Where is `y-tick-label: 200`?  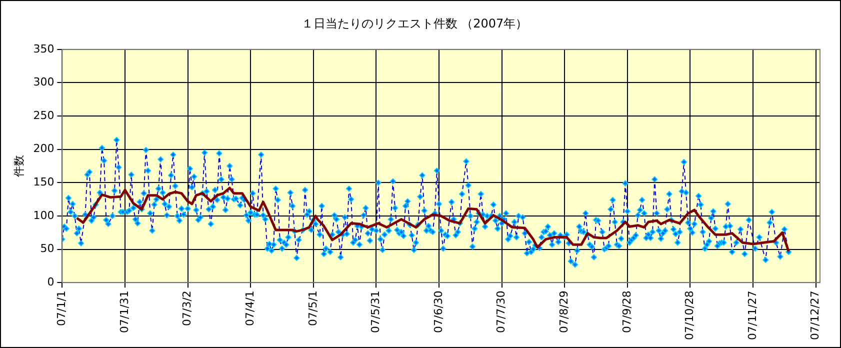
y-tick-label: 200 is located at coordinates (43, 149).